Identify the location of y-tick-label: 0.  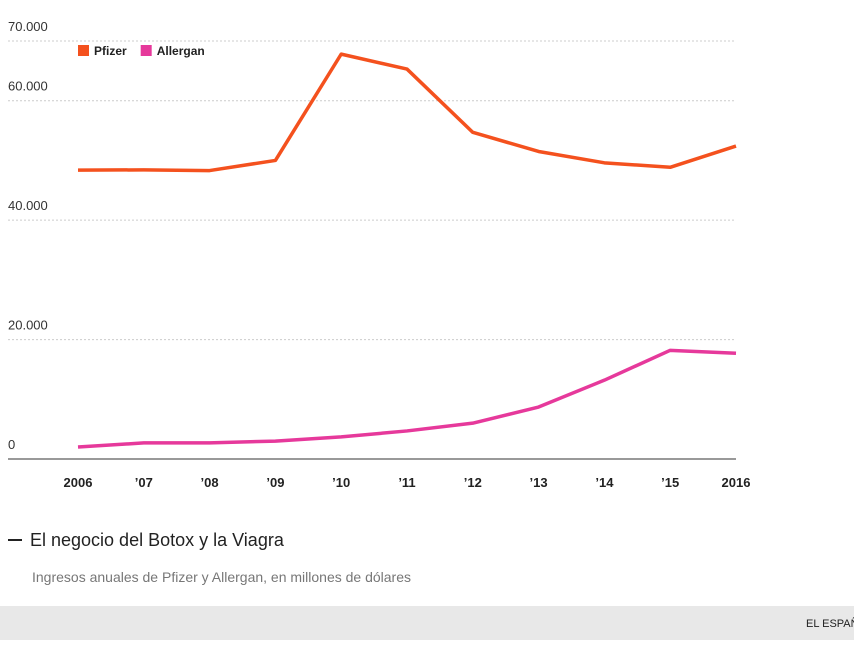
(11, 444).